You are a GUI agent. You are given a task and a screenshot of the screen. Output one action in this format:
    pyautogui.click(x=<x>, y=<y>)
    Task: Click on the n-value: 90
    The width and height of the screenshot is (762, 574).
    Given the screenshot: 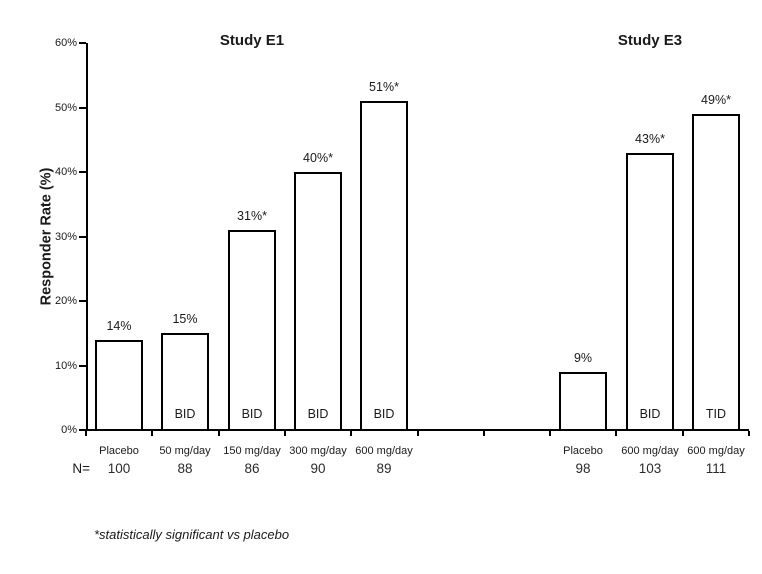 What is the action you would take?
    pyautogui.click(x=318, y=468)
    